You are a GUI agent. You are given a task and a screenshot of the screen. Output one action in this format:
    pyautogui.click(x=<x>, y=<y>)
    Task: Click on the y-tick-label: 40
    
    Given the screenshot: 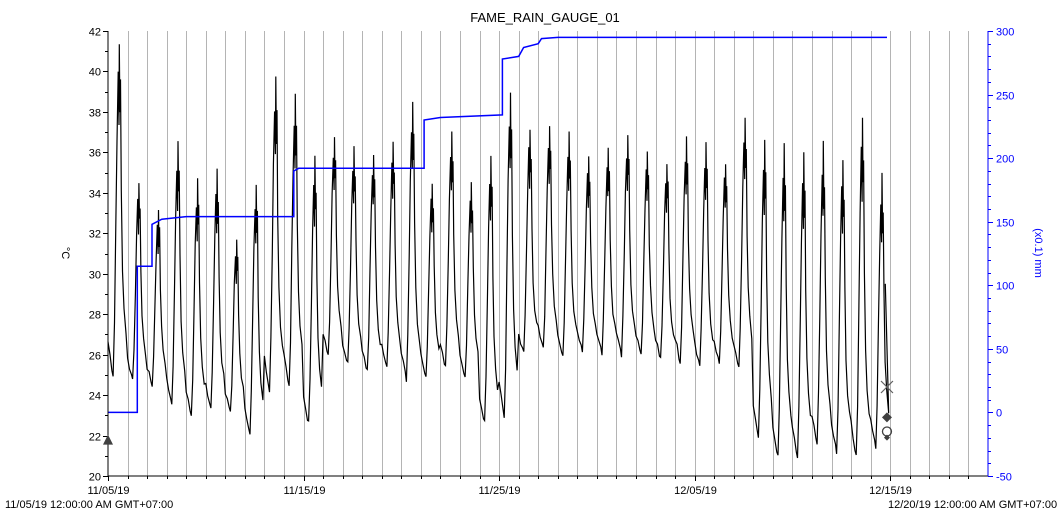 What is the action you would take?
    pyautogui.click(x=95, y=73)
    